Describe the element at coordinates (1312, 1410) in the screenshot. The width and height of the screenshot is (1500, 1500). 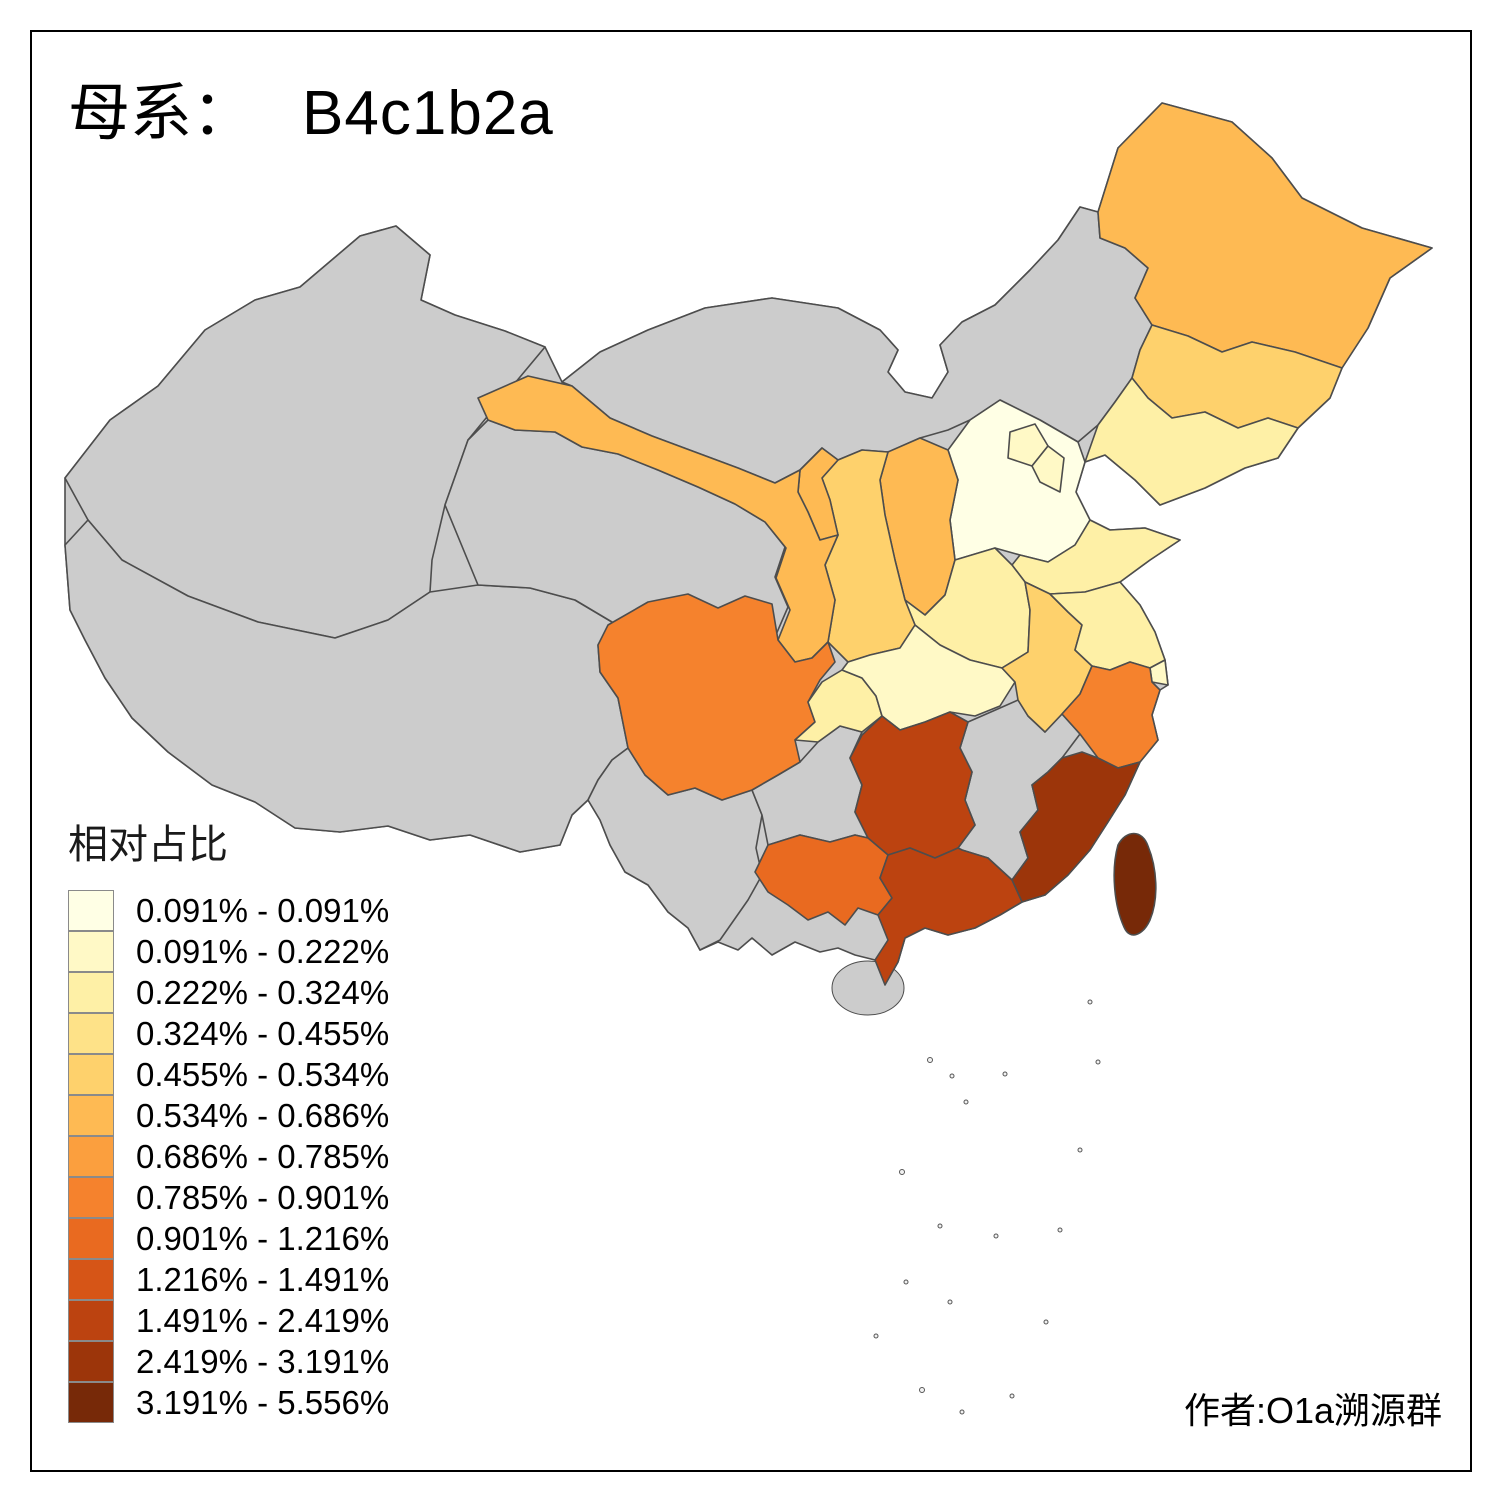
I see `author-credit: 作者:O1a溯源群` at that location.